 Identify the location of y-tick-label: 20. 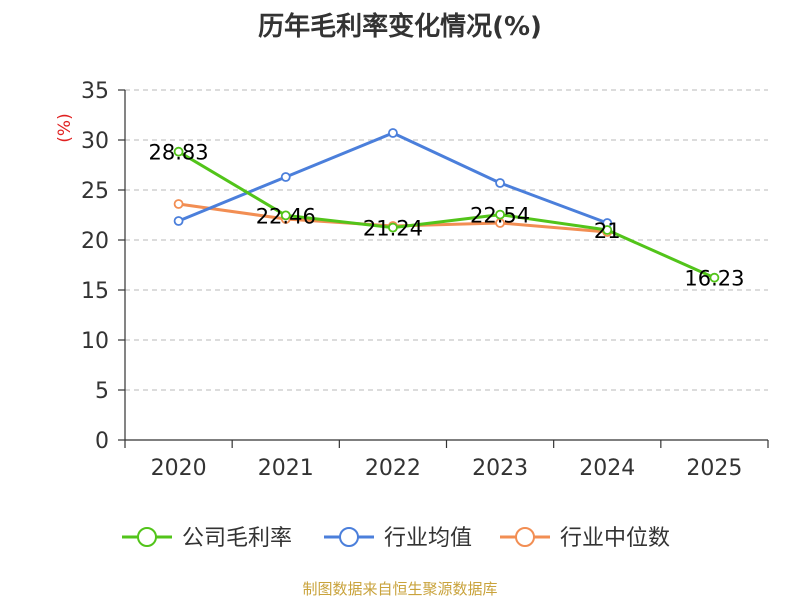
(95, 241).